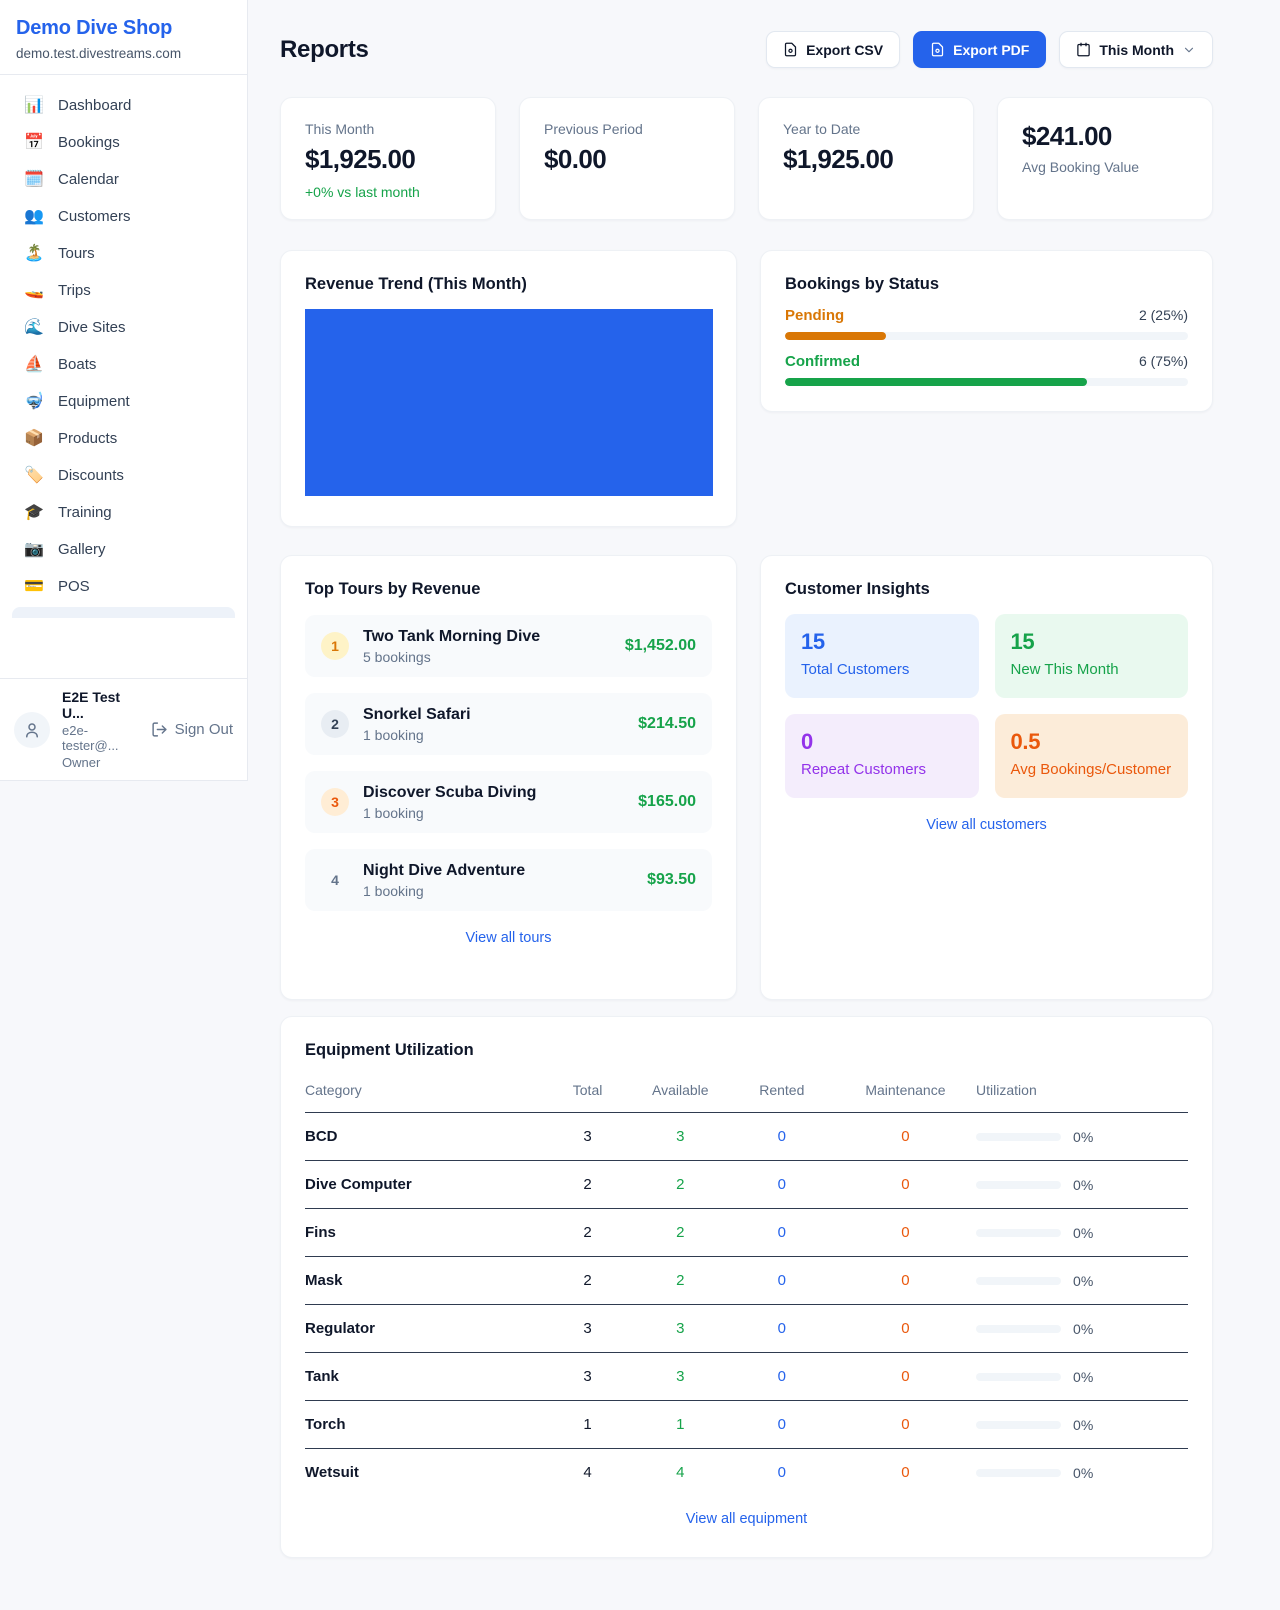  I want to click on export-csv-label: Export CSV, so click(845, 49).